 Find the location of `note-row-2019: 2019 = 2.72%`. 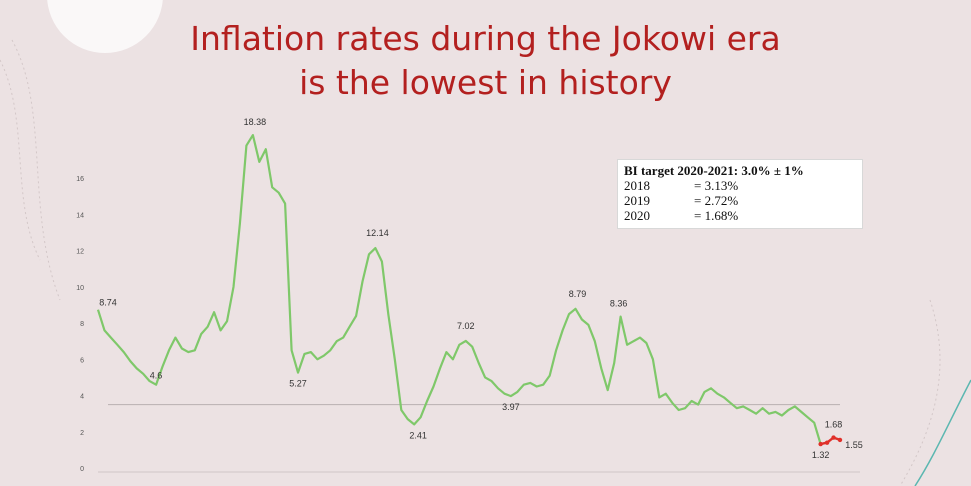

note-row-2019: 2019 = 2.72% is located at coordinates (740, 200).